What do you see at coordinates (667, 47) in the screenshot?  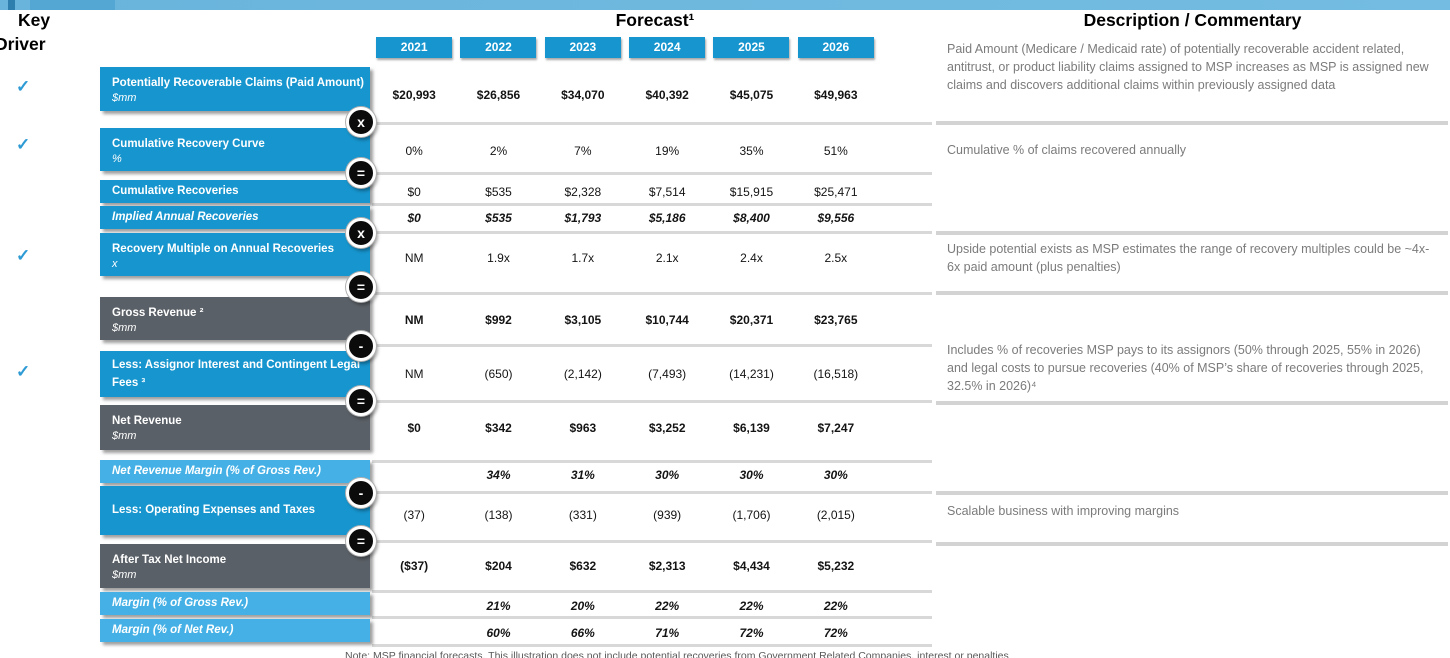 I see `year-pill: 2024` at bounding box center [667, 47].